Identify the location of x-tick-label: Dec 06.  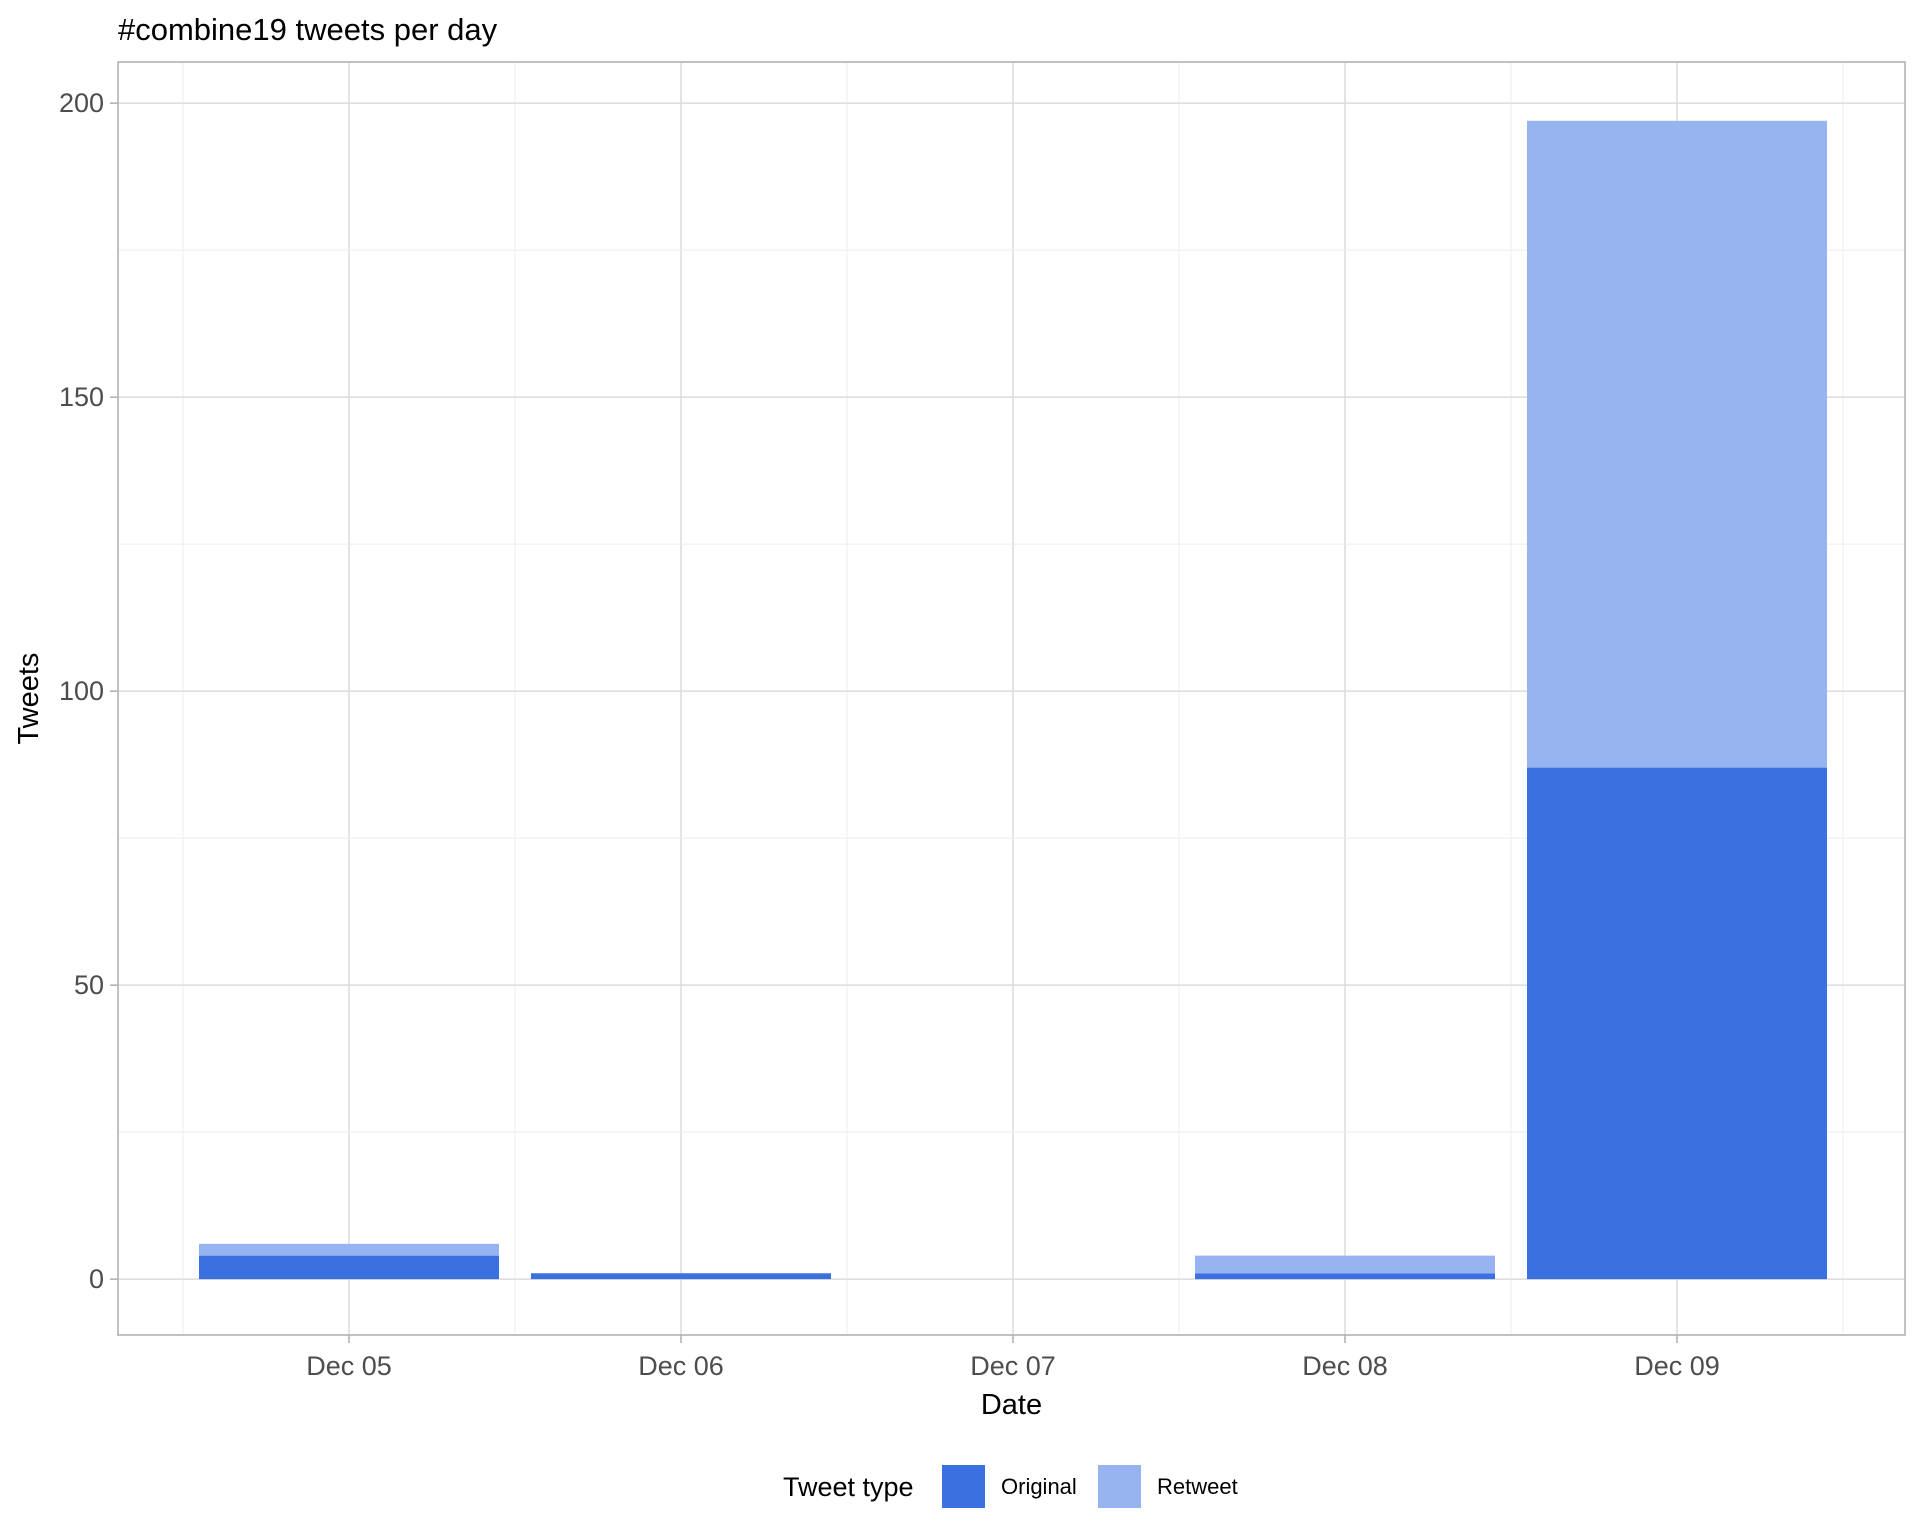
(681, 1366).